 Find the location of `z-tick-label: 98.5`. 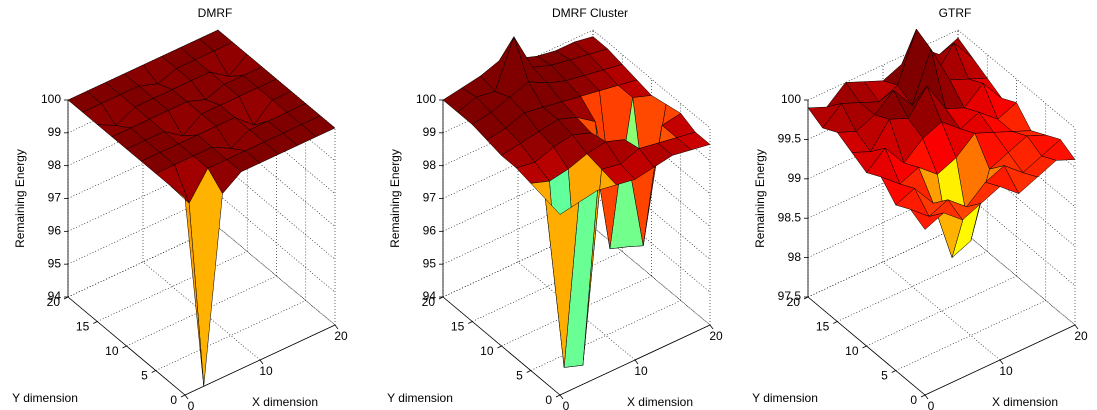

z-tick-label: 98.5 is located at coordinates (790, 217).